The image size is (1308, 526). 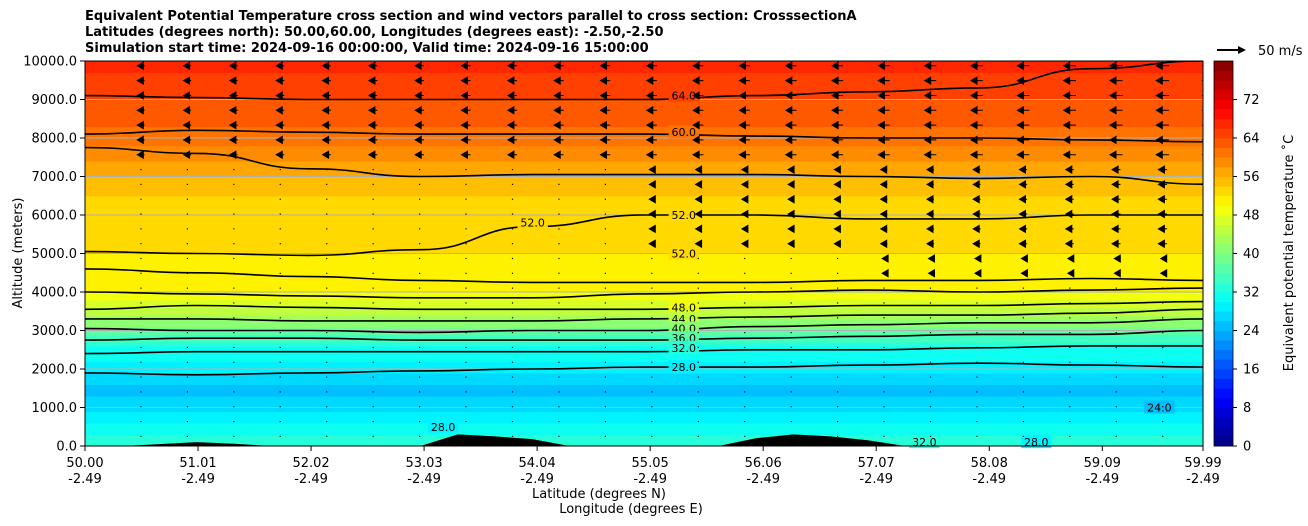 What do you see at coordinates (55, 370) in the screenshot?
I see `y-tick-label: 2000.0` at bounding box center [55, 370].